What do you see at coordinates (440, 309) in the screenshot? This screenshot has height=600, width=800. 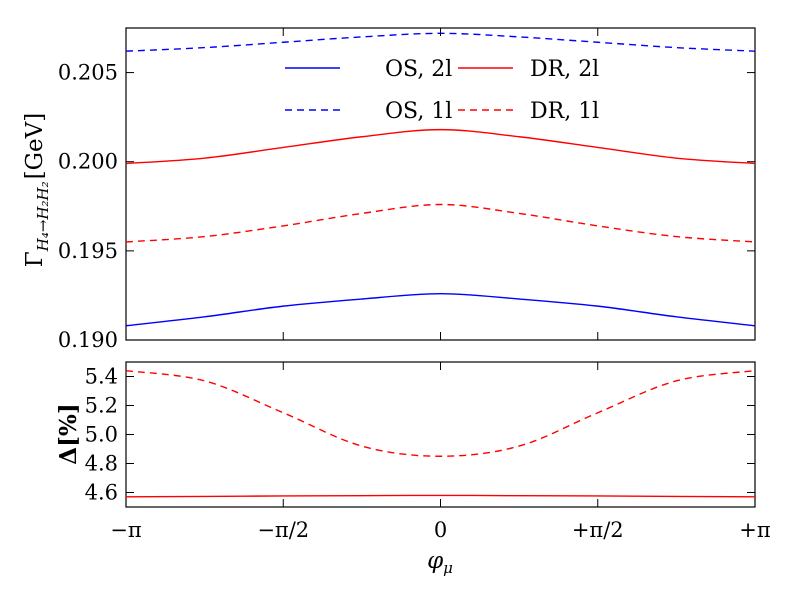 I see `top-series-line-os-2l` at bounding box center [440, 309].